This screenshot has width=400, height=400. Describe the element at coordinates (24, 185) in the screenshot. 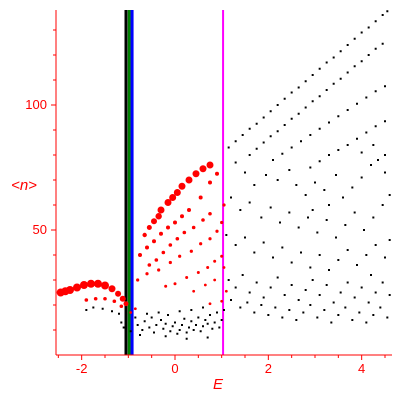

I see `y-axis-title: <n>` at that location.